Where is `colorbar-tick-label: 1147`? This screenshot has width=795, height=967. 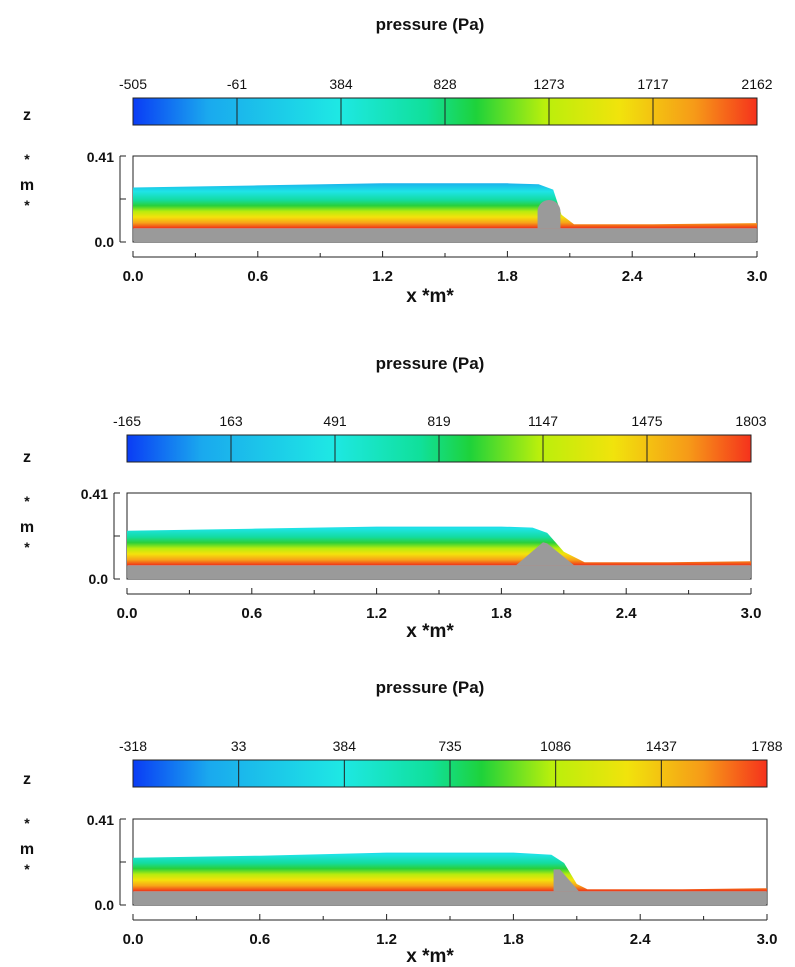
colorbar-tick-label: 1147 is located at coordinates (543, 421).